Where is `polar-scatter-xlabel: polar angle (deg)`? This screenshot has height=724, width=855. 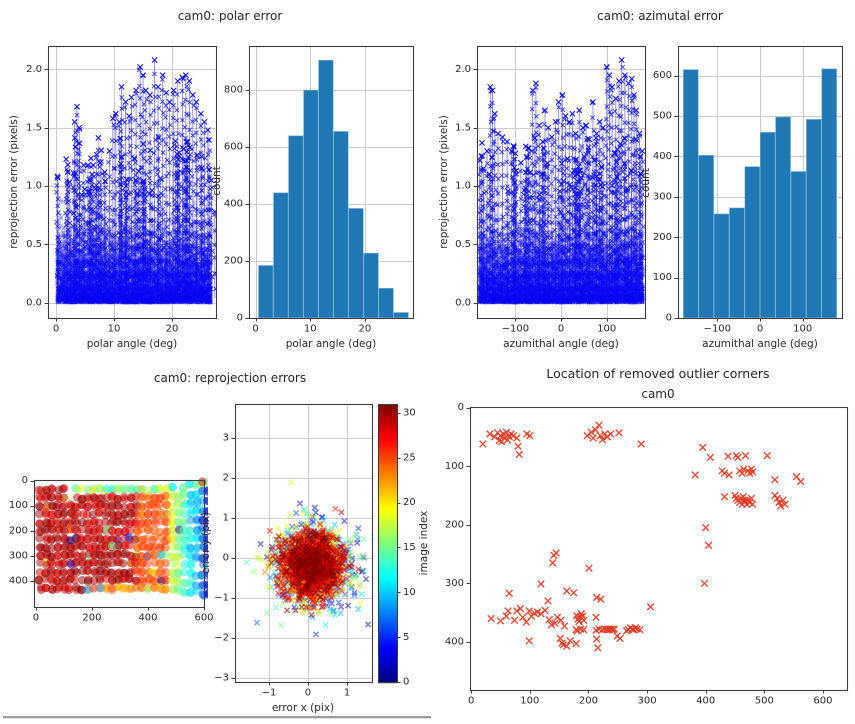 polar-scatter-xlabel: polar angle (deg) is located at coordinates (132, 344).